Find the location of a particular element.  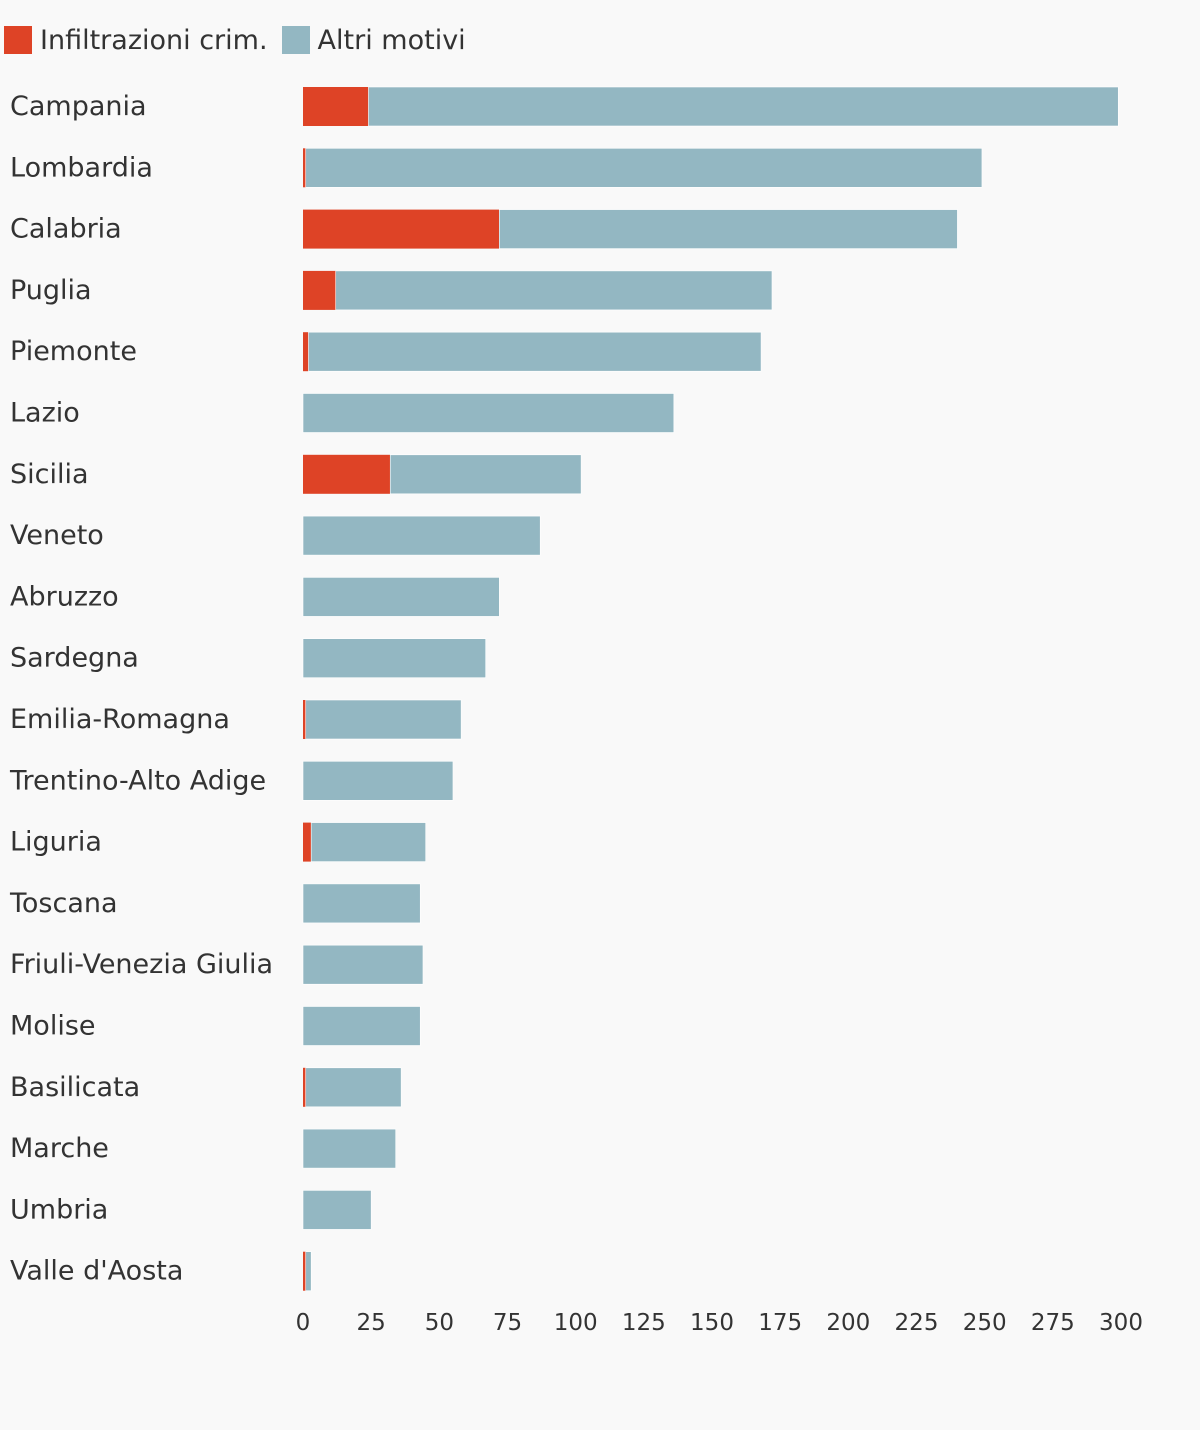

category-label-abruzzo: Abruzzo is located at coordinates (64, 596).